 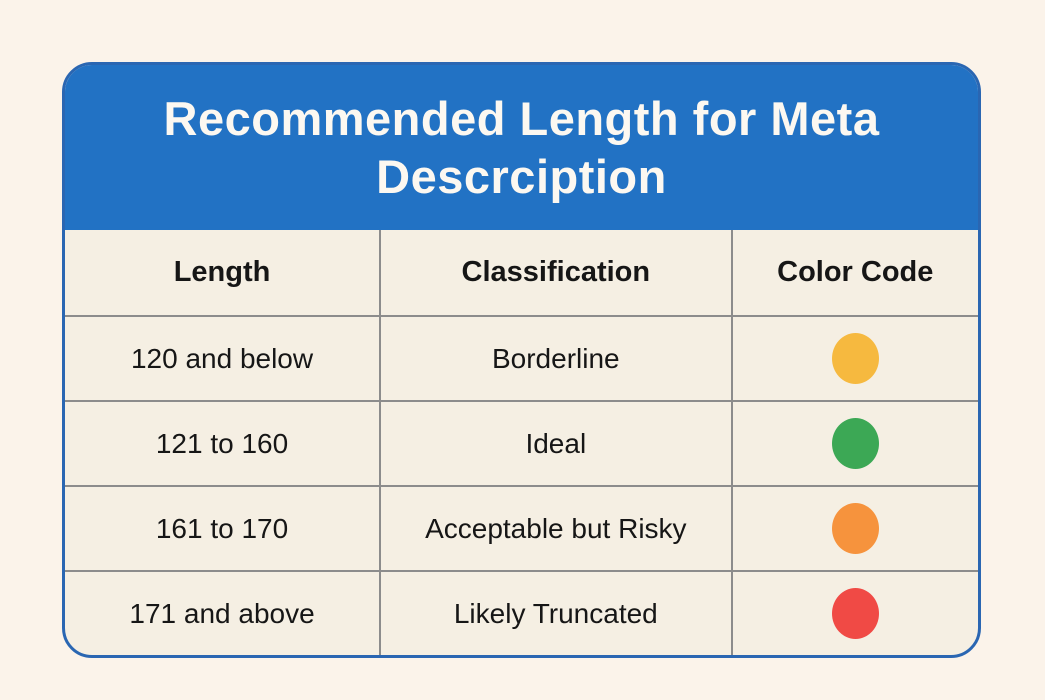 I want to click on table-row-2-length: 121 to 160, so click(x=222, y=442).